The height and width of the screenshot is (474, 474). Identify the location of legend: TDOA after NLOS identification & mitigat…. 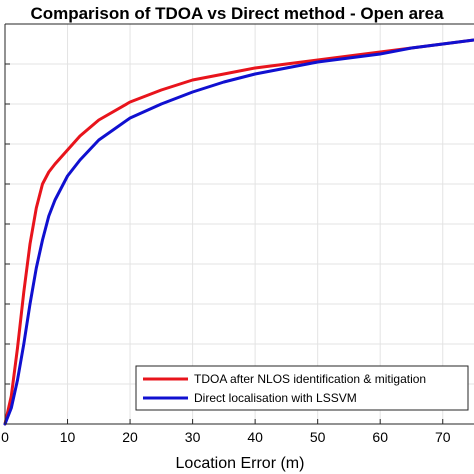
(302, 388).